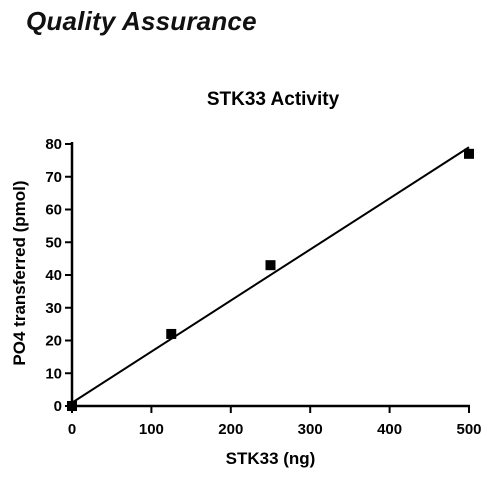 The height and width of the screenshot is (480, 491). I want to click on x-axis-label: STK33 (ng), so click(270, 458).